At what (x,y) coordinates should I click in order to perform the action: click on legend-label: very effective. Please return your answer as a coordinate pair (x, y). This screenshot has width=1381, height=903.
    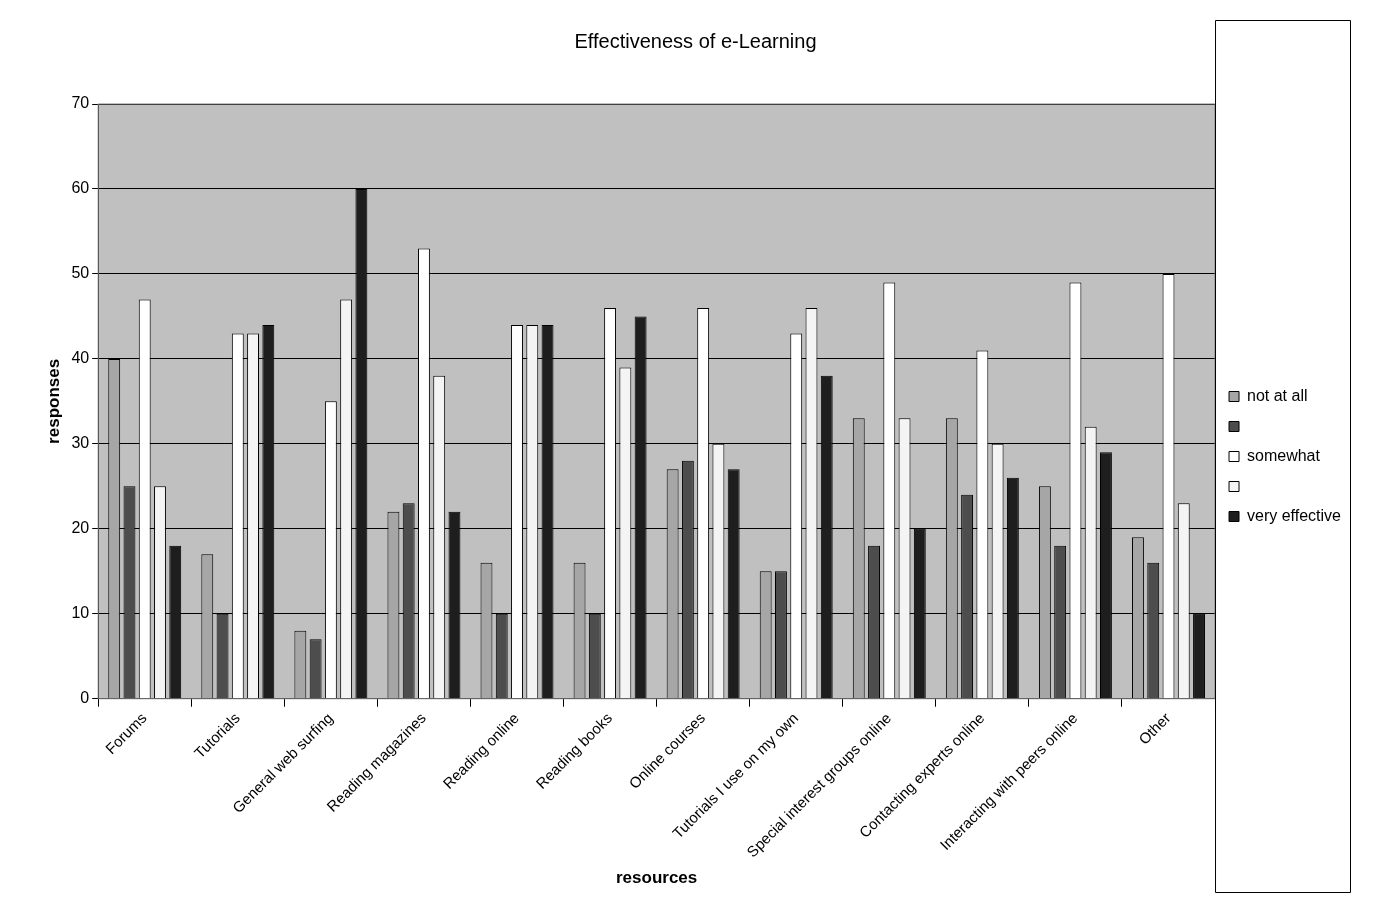
    Looking at the image, I should click on (1294, 515).